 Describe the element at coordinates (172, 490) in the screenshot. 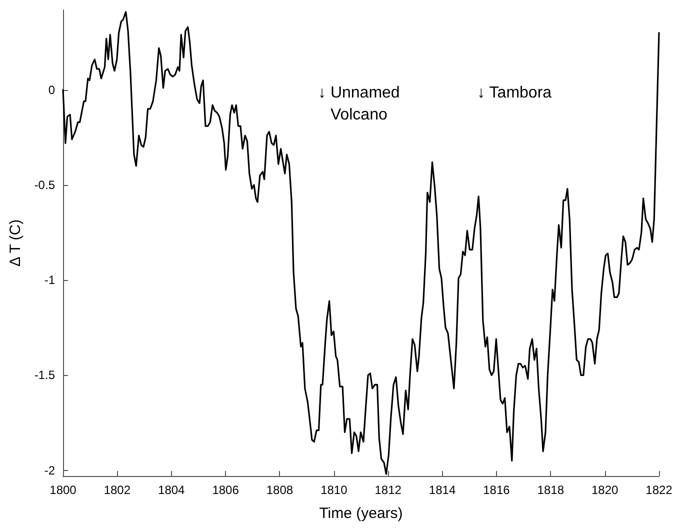

I see `x-tick-label: 1804` at that location.